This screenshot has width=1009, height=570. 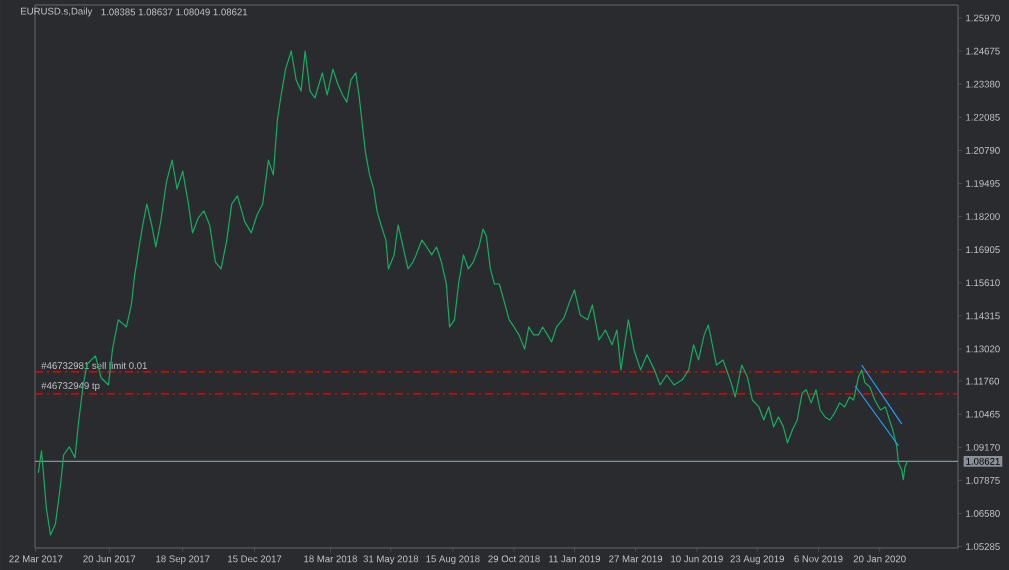 What do you see at coordinates (983, 283) in the screenshot?
I see `y-tick-label: 1.15610` at bounding box center [983, 283].